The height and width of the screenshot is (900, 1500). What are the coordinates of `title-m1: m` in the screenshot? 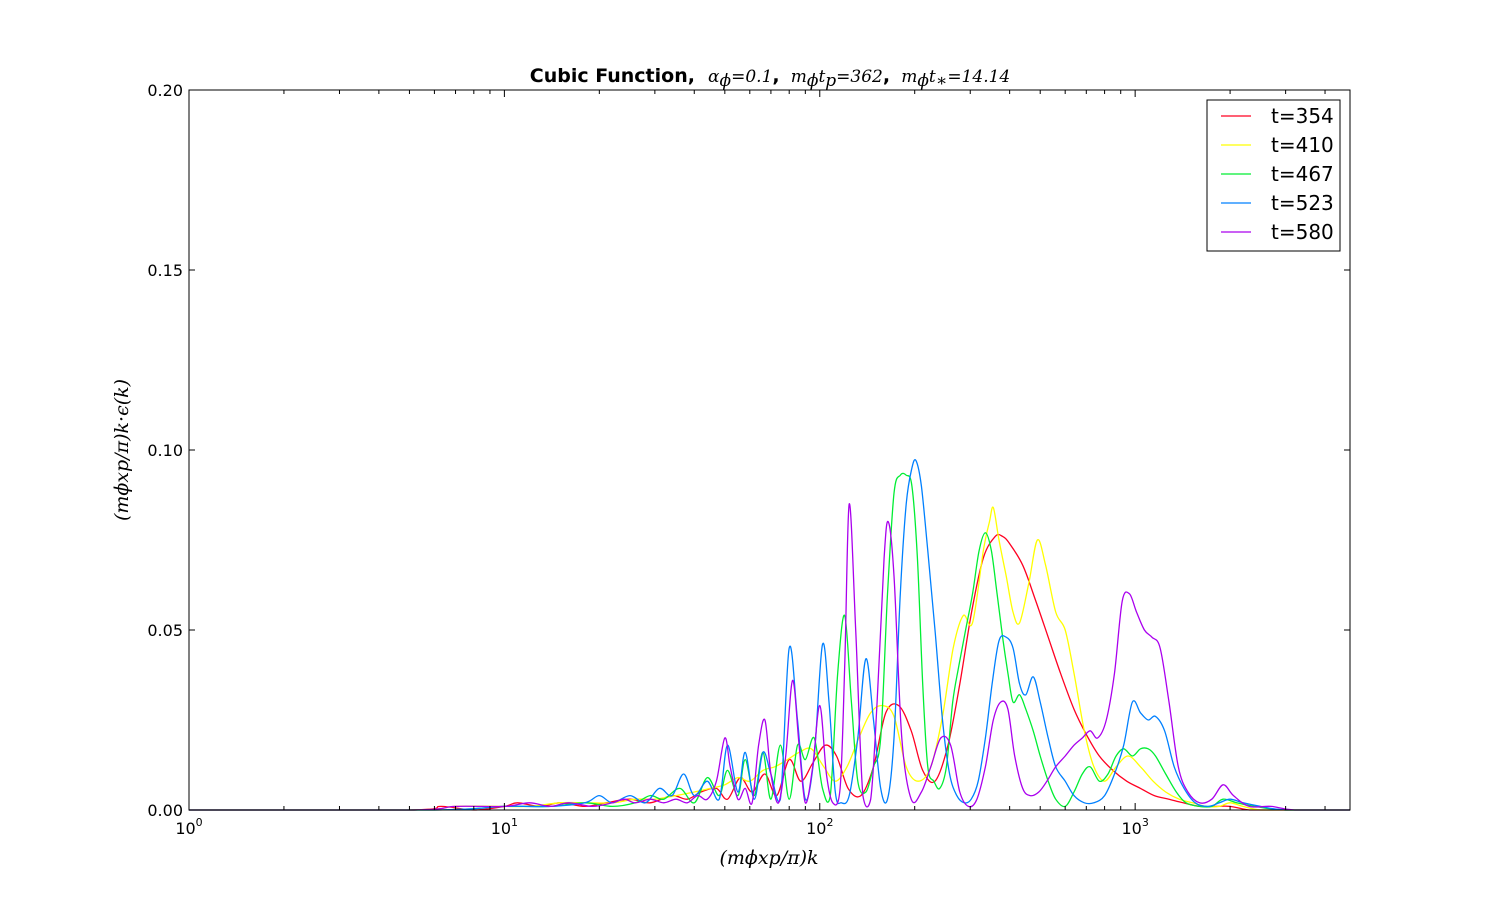 It's located at (799, 77).